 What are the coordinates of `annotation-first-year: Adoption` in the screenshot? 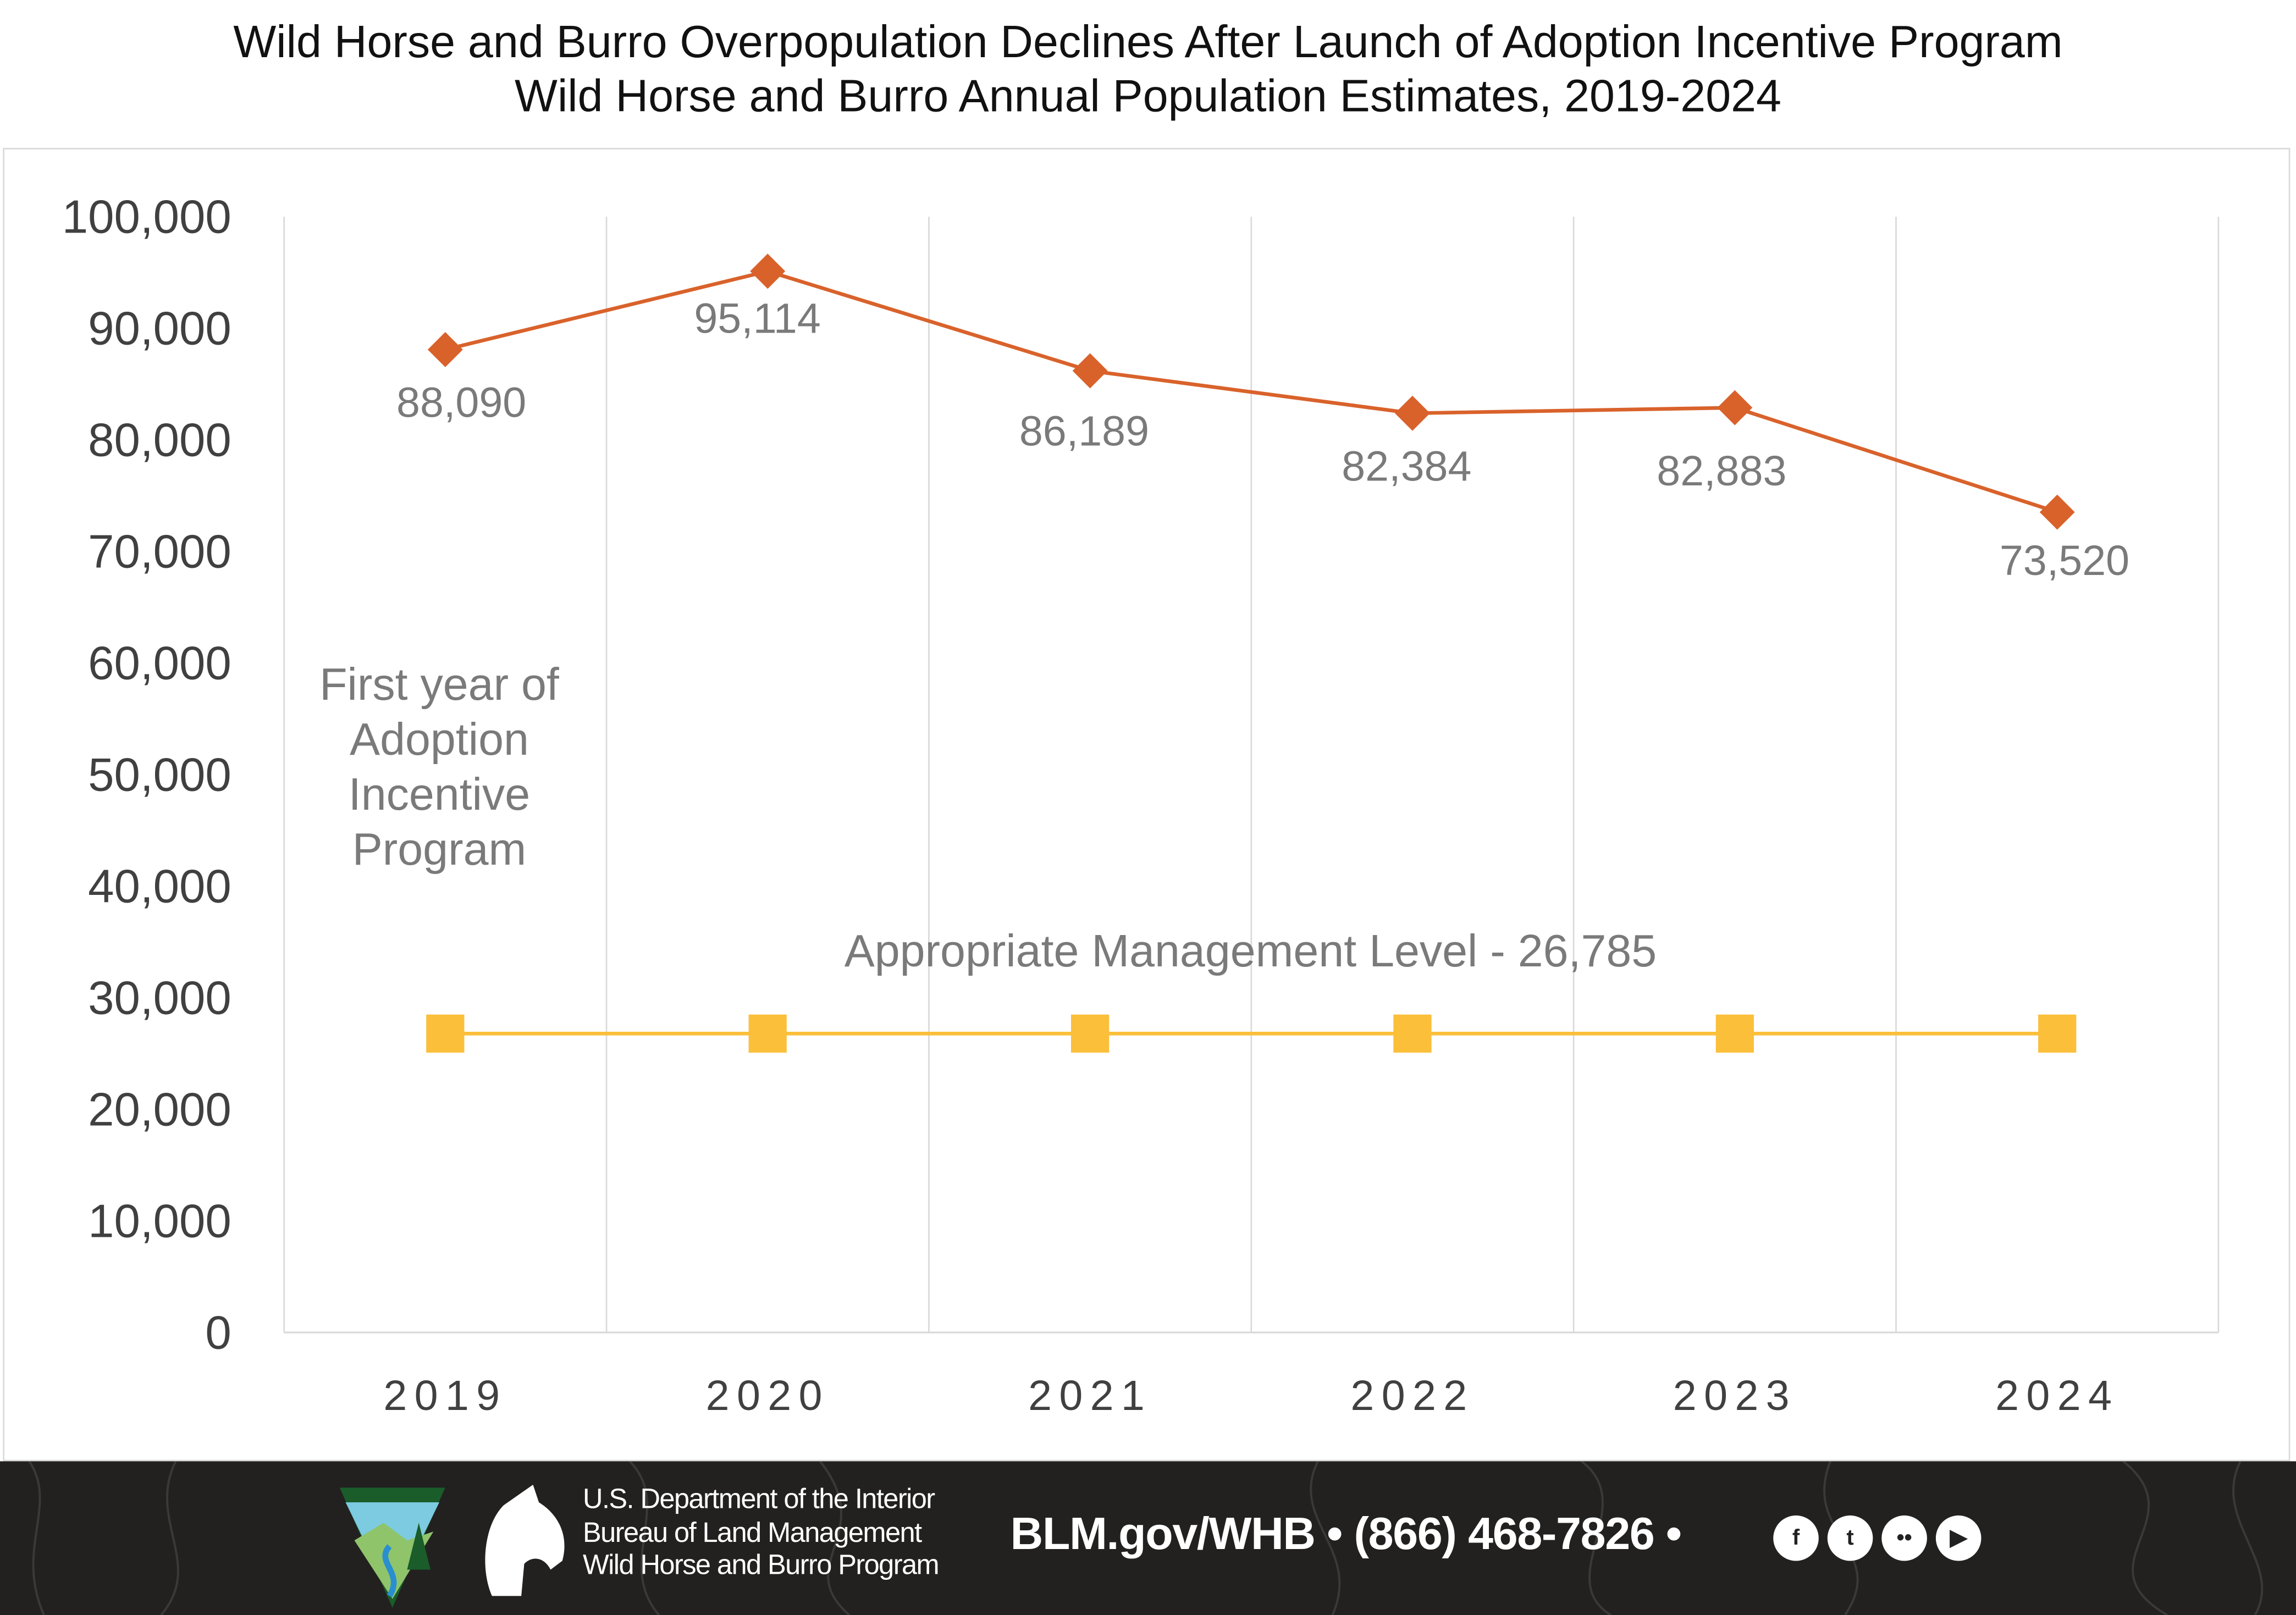 It's located at (439, 739).